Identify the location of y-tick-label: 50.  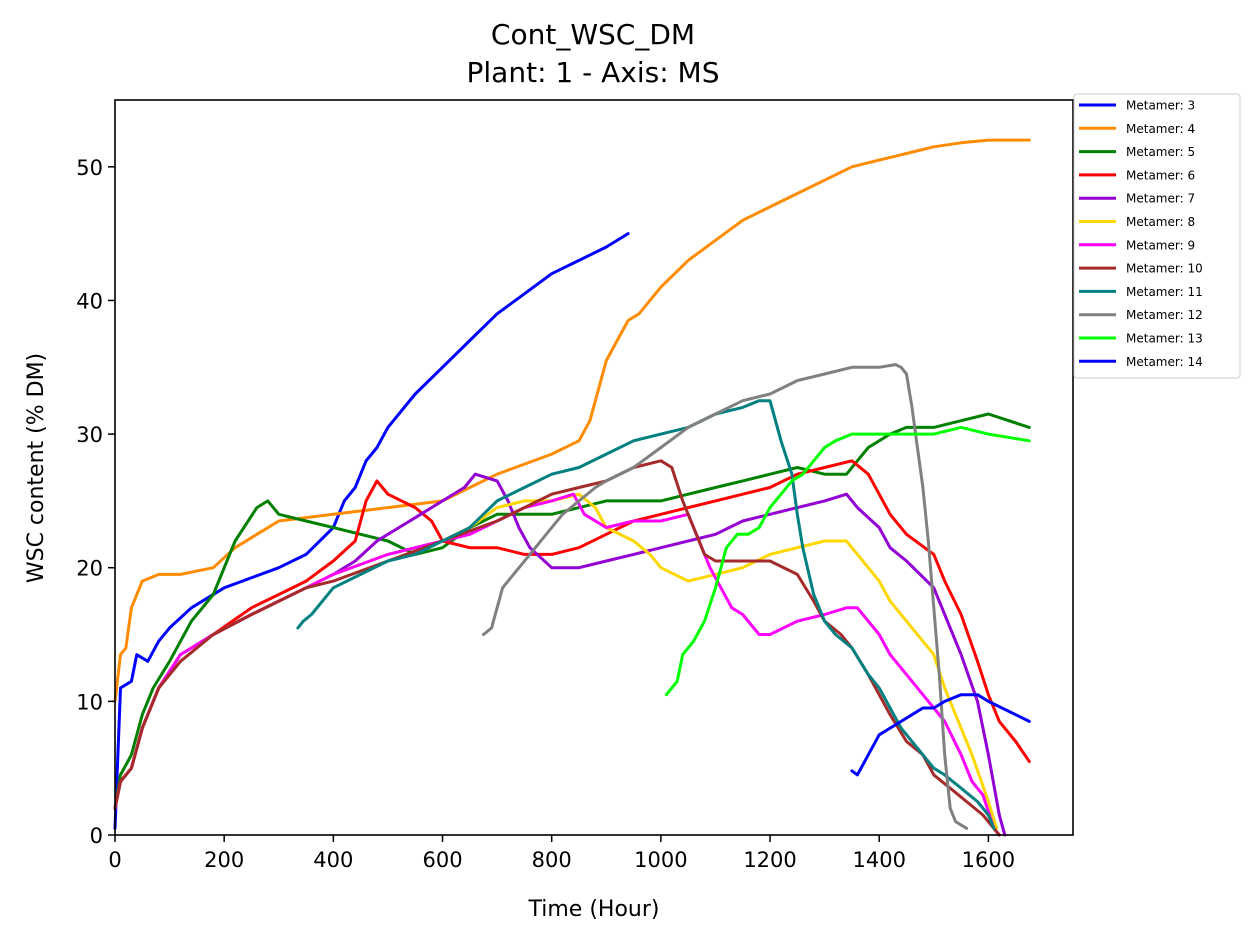
(89, 168).